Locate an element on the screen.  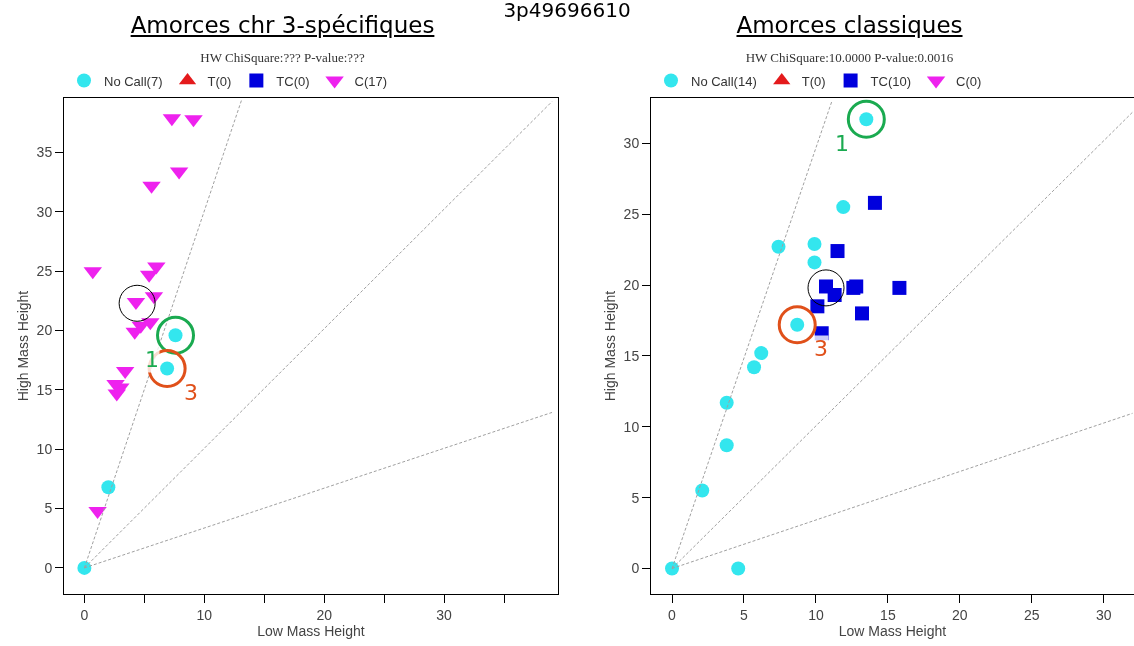
legend-label: C(17) is located at coordinates (371, 81).